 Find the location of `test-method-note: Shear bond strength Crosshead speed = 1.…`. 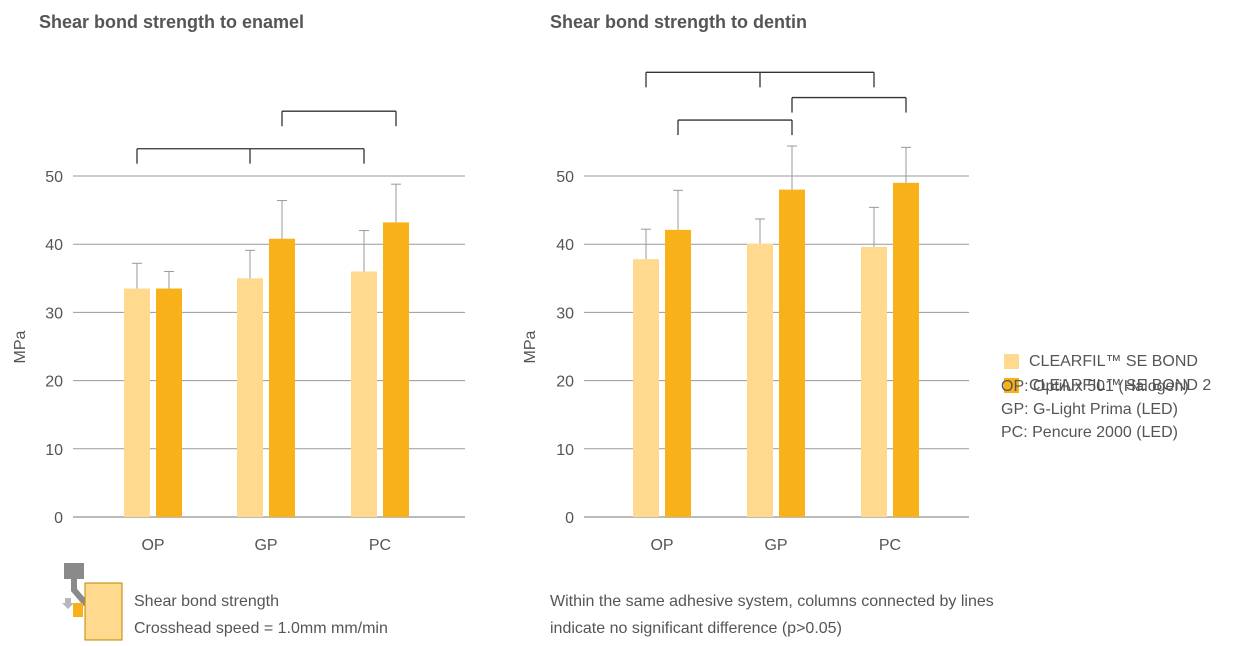

test-method-note: Shear bond strength Crosshead speed = 1.… is located at coordinates (261, 615).